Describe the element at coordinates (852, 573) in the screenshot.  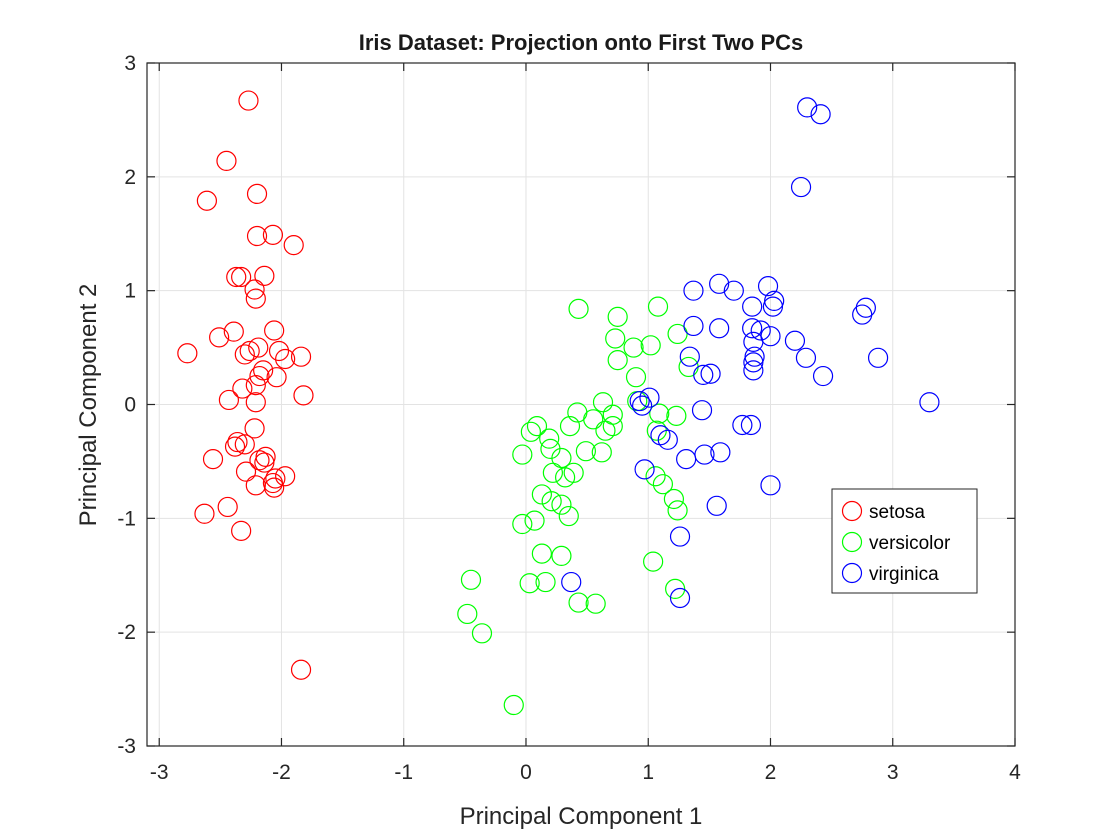
I see `legend-marker-virginica` at that location.